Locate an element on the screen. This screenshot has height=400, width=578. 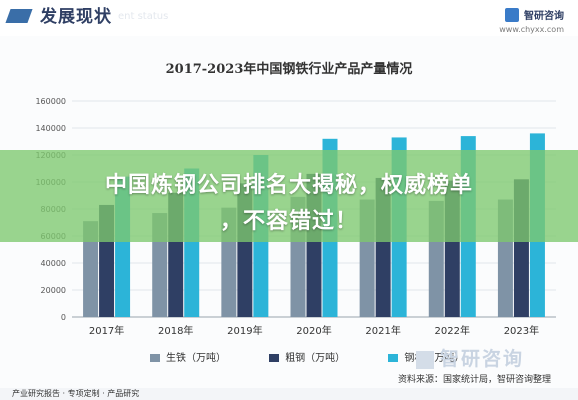
source-note: 资料来源：国家统计局，智研咨询整理 is located at coordinates (475, 380).